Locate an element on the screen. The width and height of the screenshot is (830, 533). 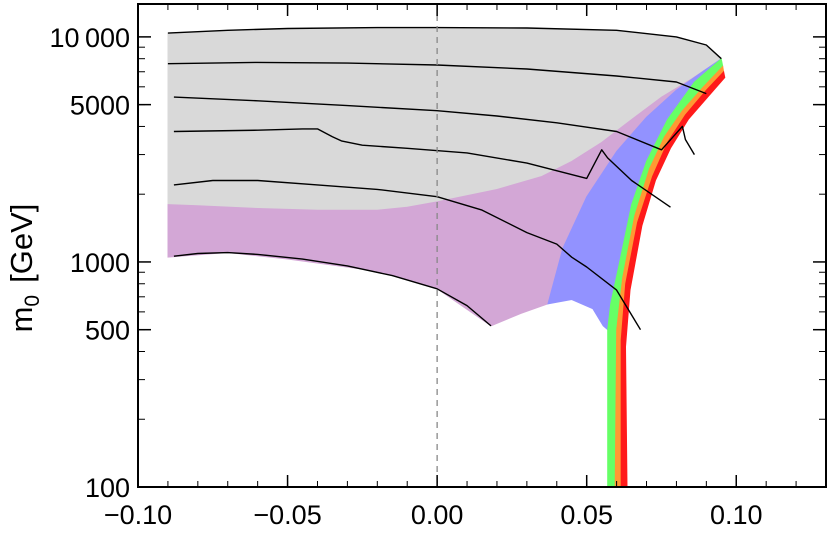
y-axis-subscript: 0 is located at coordinates (32, 301).